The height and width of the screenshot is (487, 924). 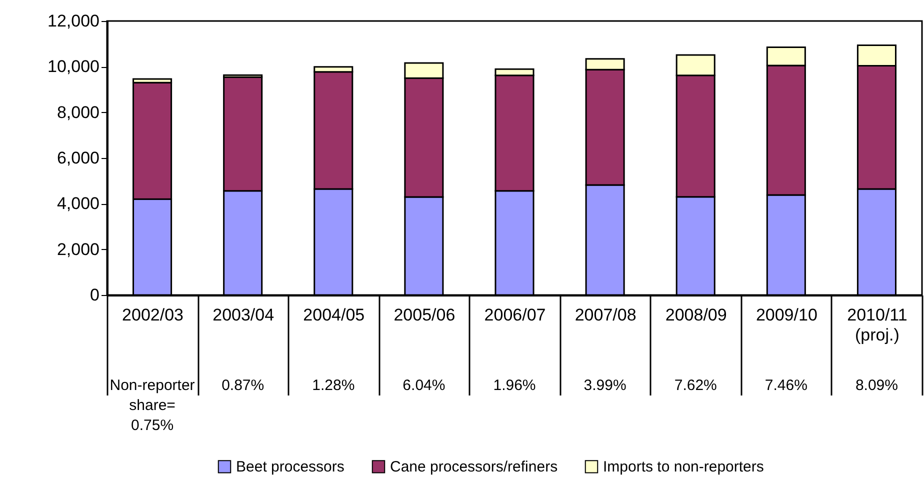 What do you see at coordinates (290, 467) in the screenshot?
I see `legend-label: Beet processors` at bounding box center [290, 467].